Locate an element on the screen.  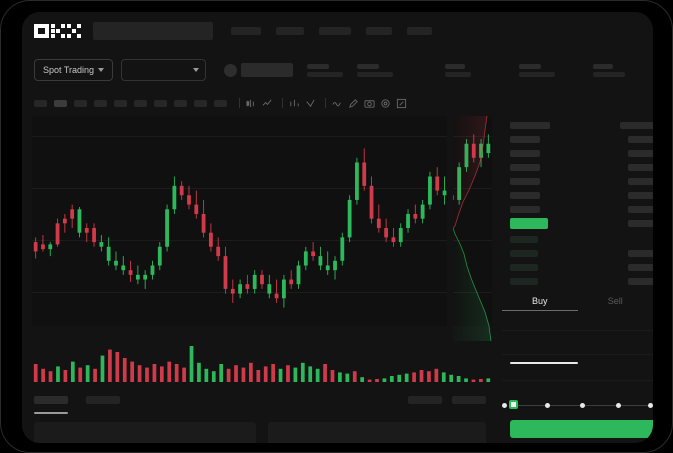
orders-panel-tabs is located at coordinates (77, 400).